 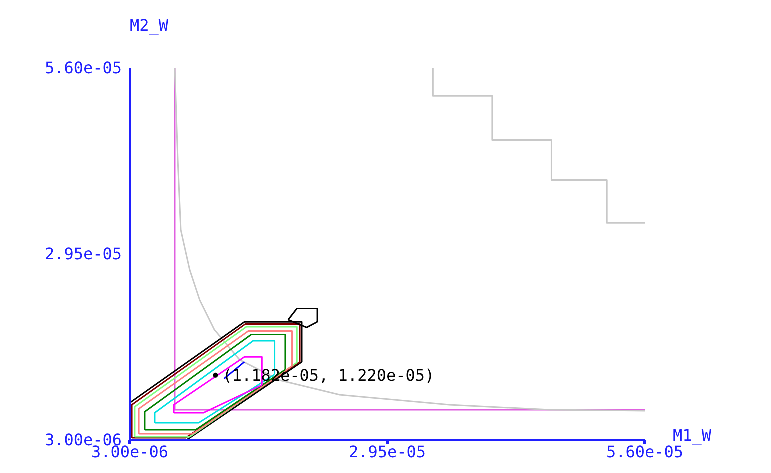 I want to click on y-tick-label: 2.95e-05, so click(x=83, y=254).